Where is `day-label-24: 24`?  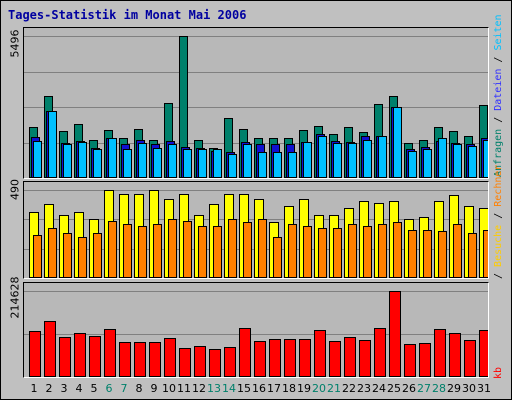
day-label-24: 24 is located at coordinates (379, 388).